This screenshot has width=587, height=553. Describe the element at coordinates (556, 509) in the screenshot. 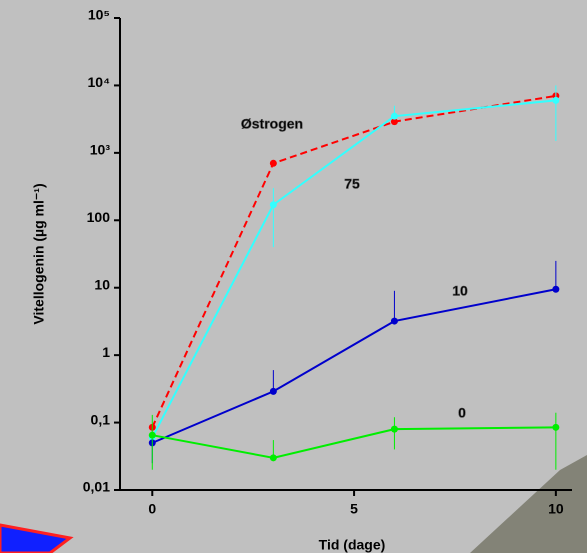

I see `x-tick-label: 10` at that location.